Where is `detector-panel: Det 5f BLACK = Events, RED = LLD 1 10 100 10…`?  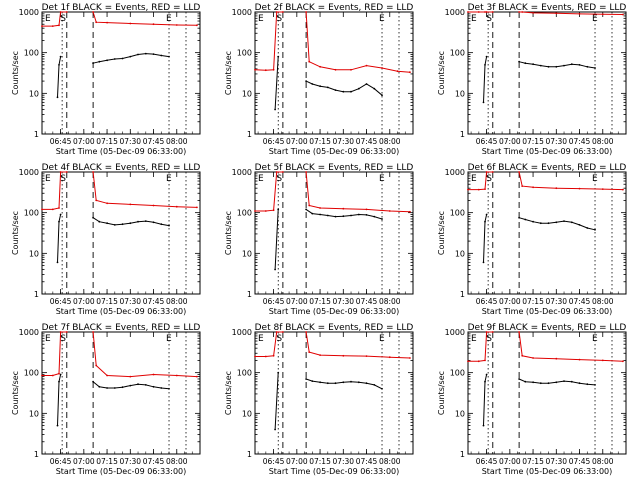
detector-panel: Det 5f BLACK = Events, RED = LLD 1 10 100 10… is located at coordinates (319, 239).